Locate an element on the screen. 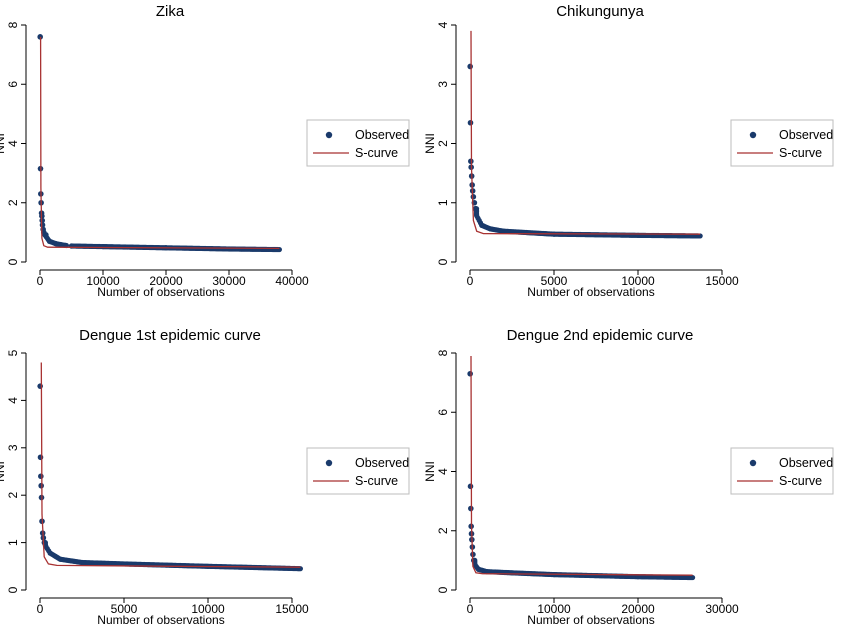 This screenshot has width=850, height=627. chart-title: Dengue 1st epidemic curve is located at coordinates (170, 335).